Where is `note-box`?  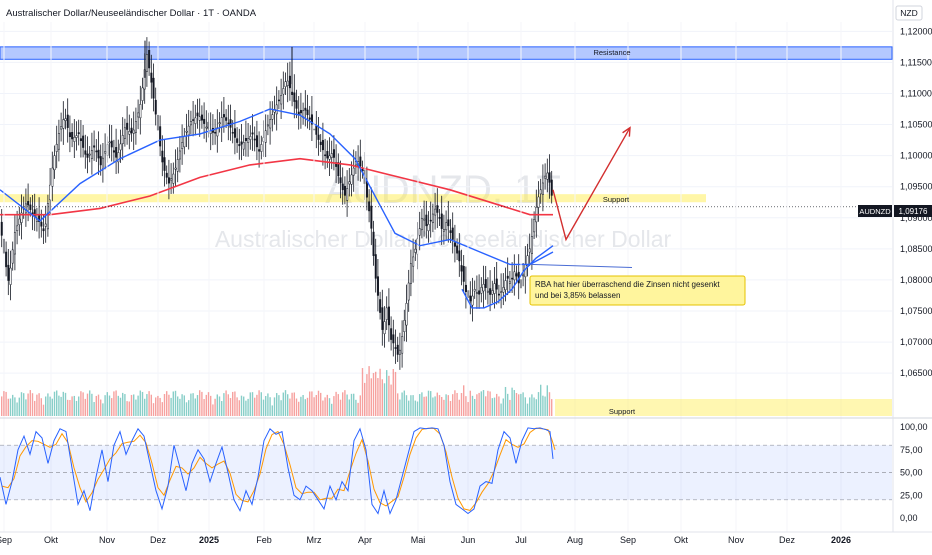
note-box is located at coordinates (637, 290).